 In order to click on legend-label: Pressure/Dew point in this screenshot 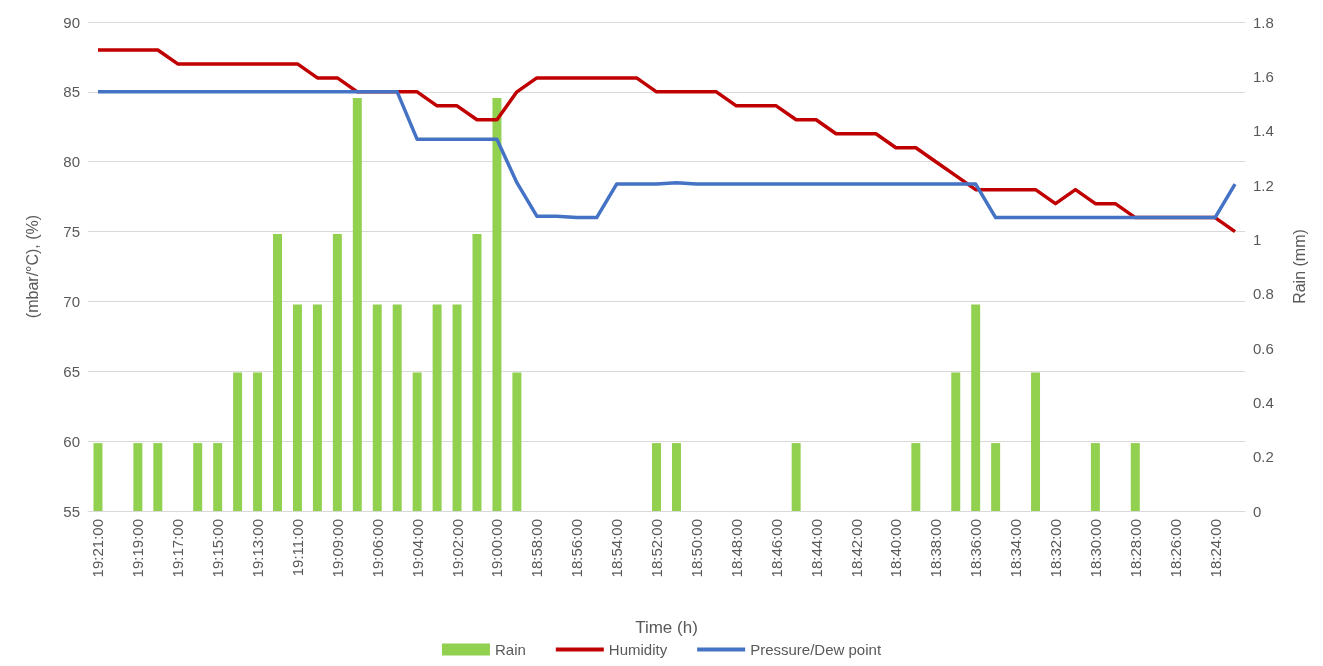, I will do `click(816, 649)`.